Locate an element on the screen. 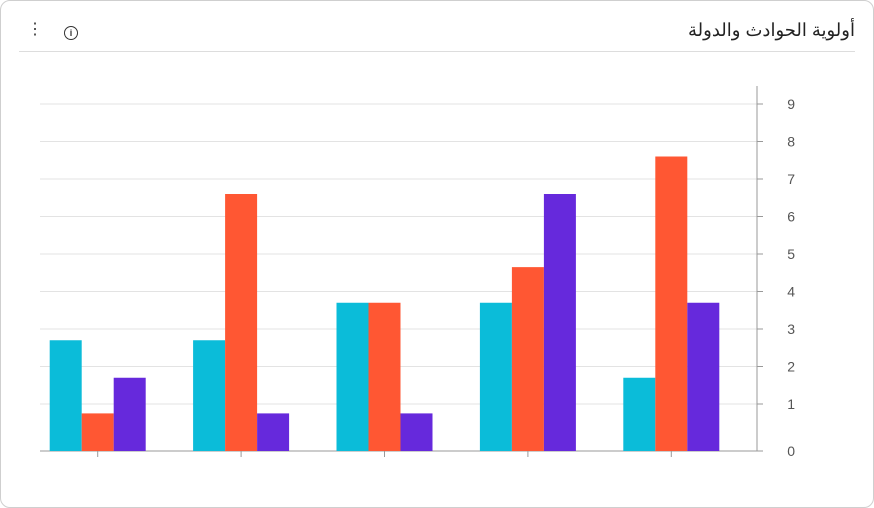 This screenshot has height=508, width=874. y-tick-label: 5 is located at coordinates (791, 254).